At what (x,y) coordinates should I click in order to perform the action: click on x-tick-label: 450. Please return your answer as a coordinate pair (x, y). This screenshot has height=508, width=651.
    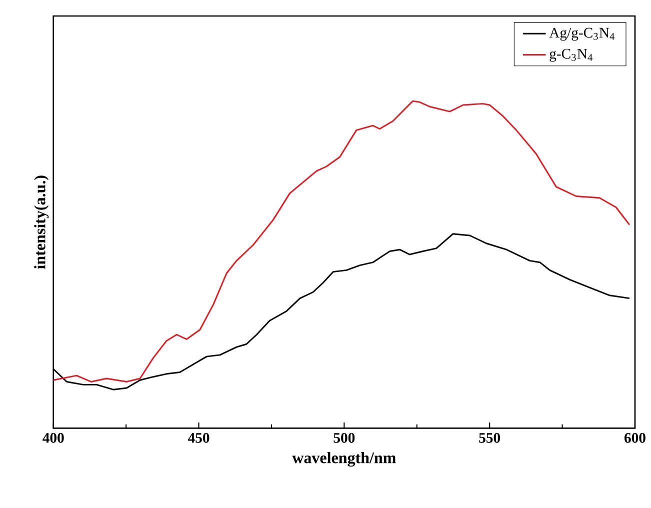
    Looking at the image, I should click on (199, 437).